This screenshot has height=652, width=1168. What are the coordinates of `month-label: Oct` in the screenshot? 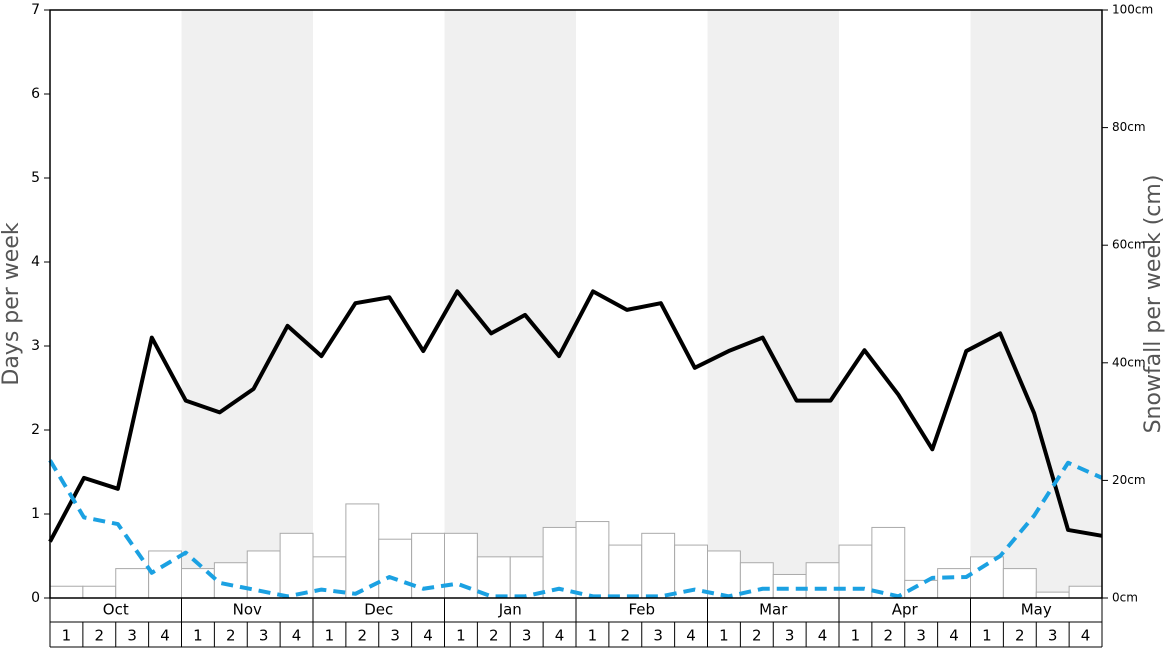 It's located at (116, 610).